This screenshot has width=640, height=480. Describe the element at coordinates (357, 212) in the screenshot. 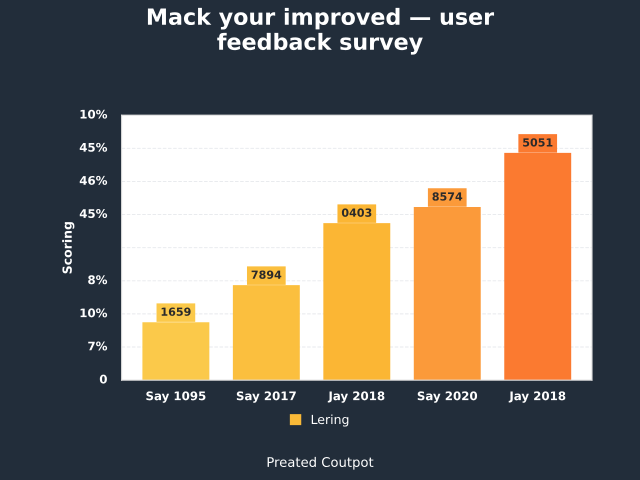

I see `annotation: 0403` at that location.